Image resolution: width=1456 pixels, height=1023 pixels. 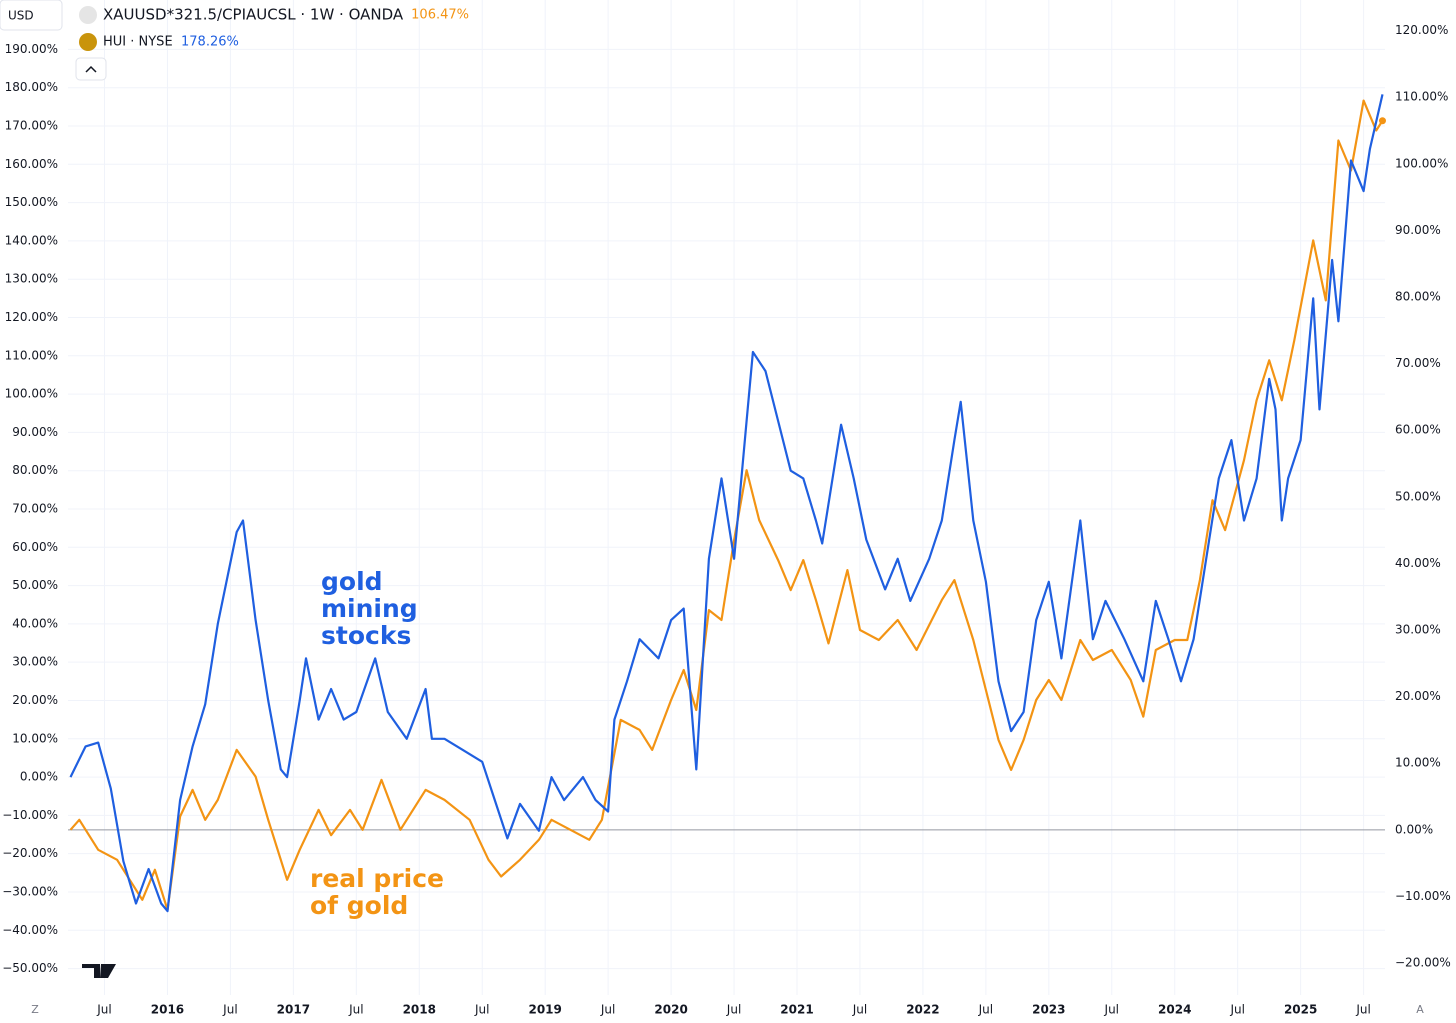 I want to click on y2-tick-label: 80.00%, so click(x=1418, y=297).